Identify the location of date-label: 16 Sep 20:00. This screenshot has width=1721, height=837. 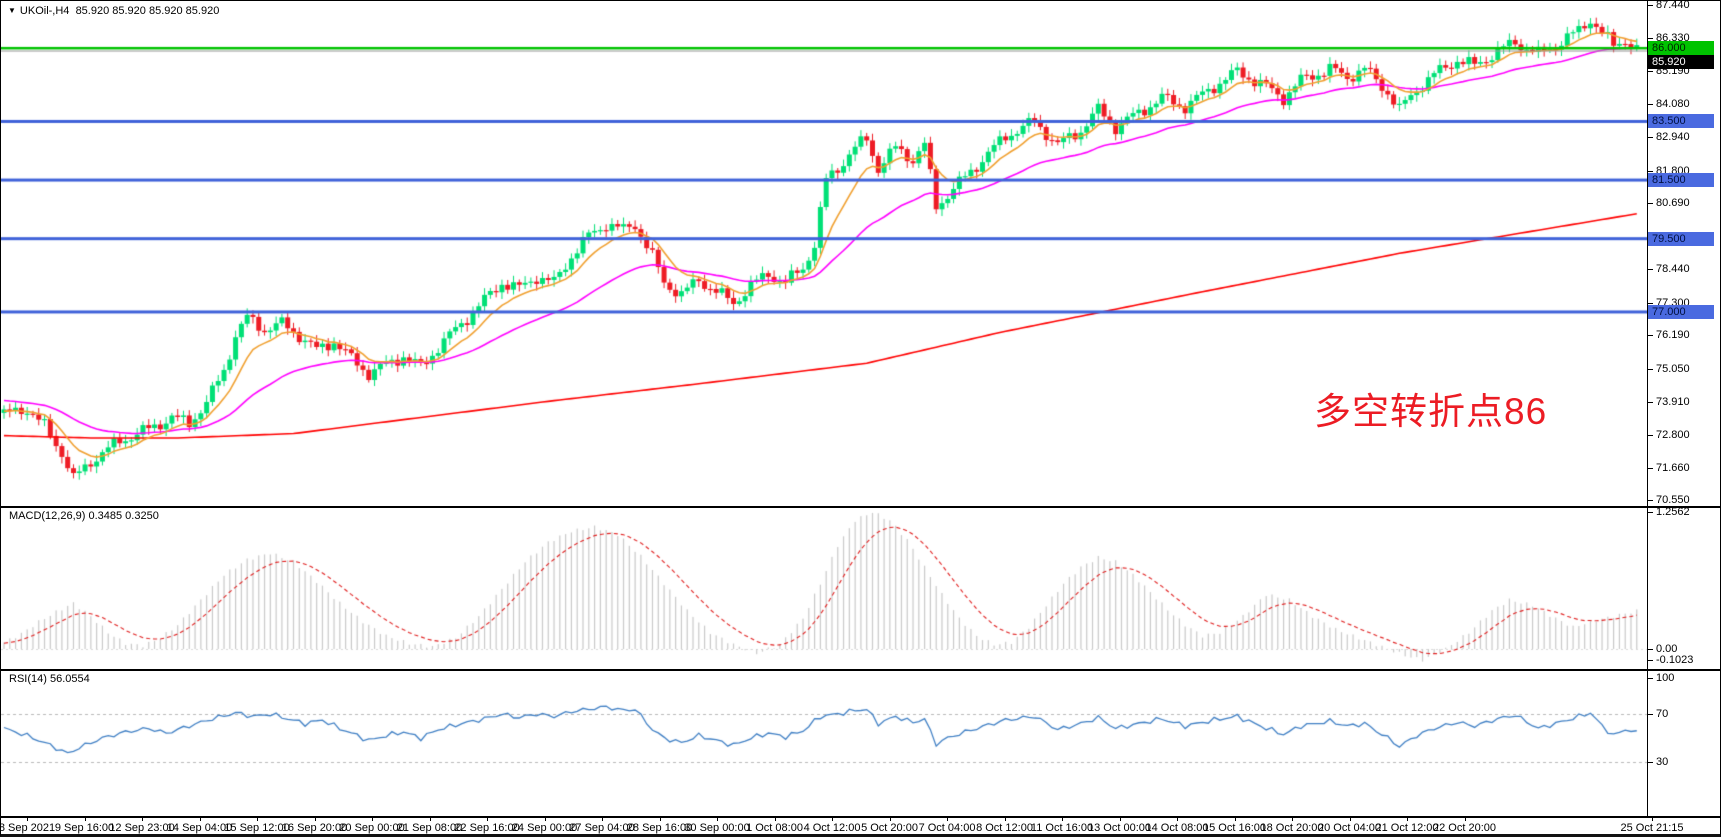
(314, 828).